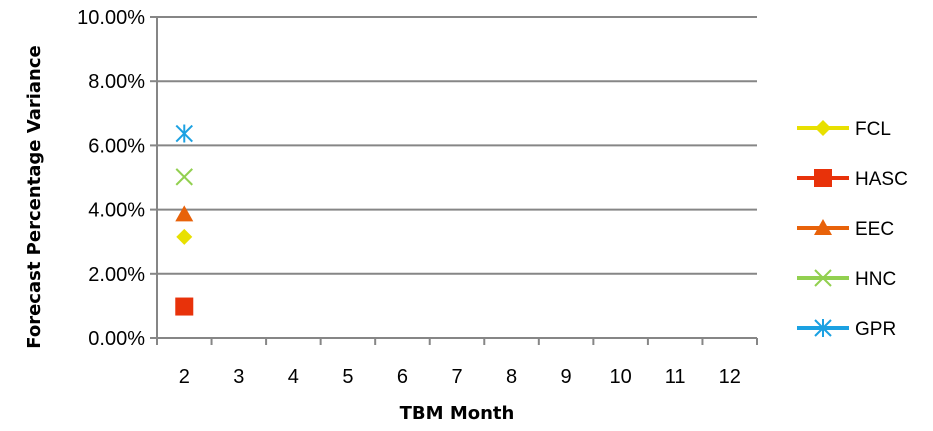 Image resolution: width=933 pixels, height=431 pixels. What do you see at coordinates (293, 377) in the screenshot?
I see `x-tick-label: 4` at bounding box center [293, 377].